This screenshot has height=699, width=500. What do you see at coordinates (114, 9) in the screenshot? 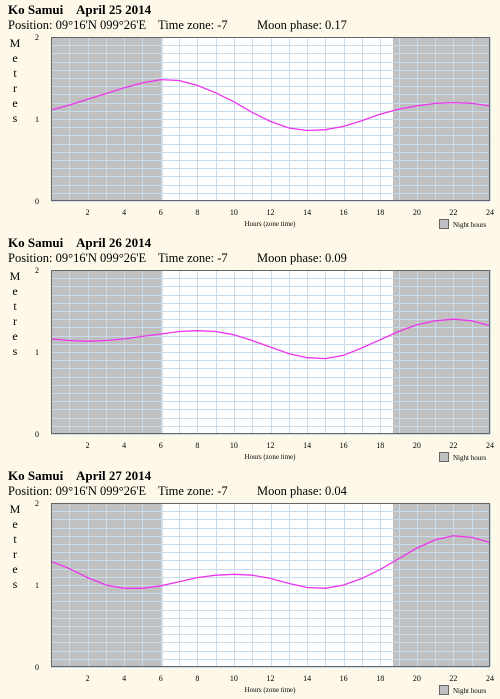
I see `date-label: April 25 2014` at bounding box center [114, 9].